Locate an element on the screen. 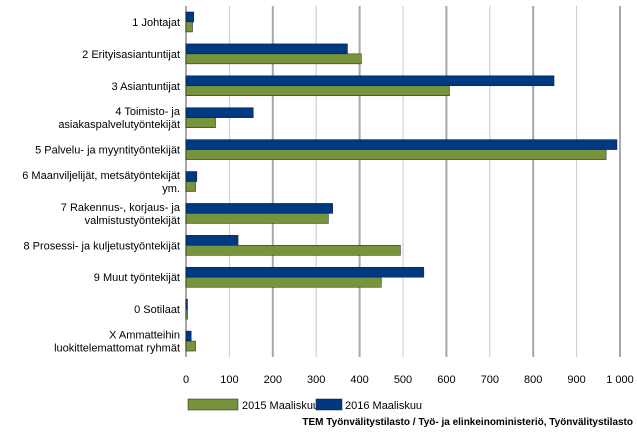  x-tick-label-0: 0 is located at coordinates (186, 380).